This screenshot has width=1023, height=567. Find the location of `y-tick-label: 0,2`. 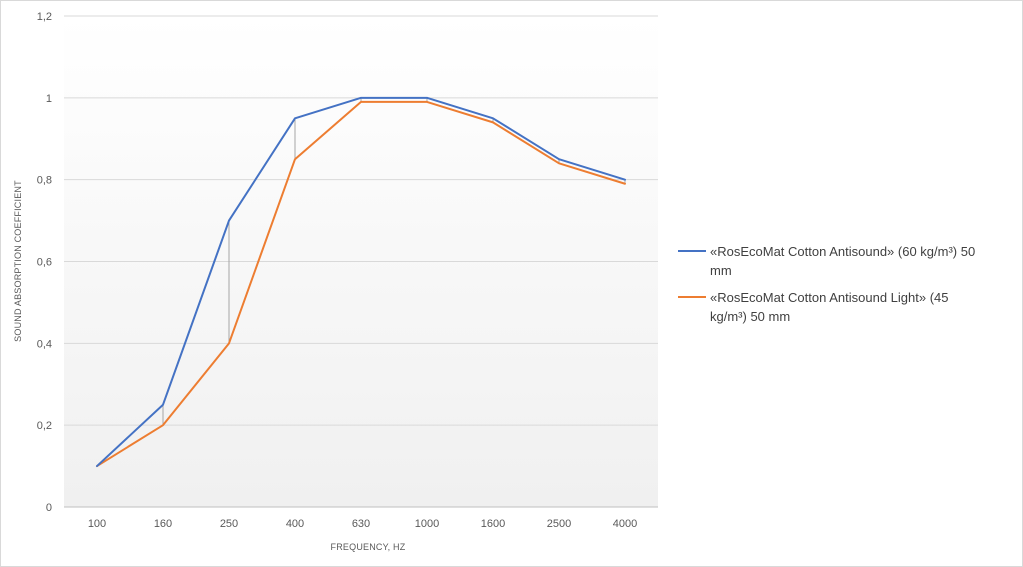

y-tick-label: 0,2 is located at coordinates (44, 426).